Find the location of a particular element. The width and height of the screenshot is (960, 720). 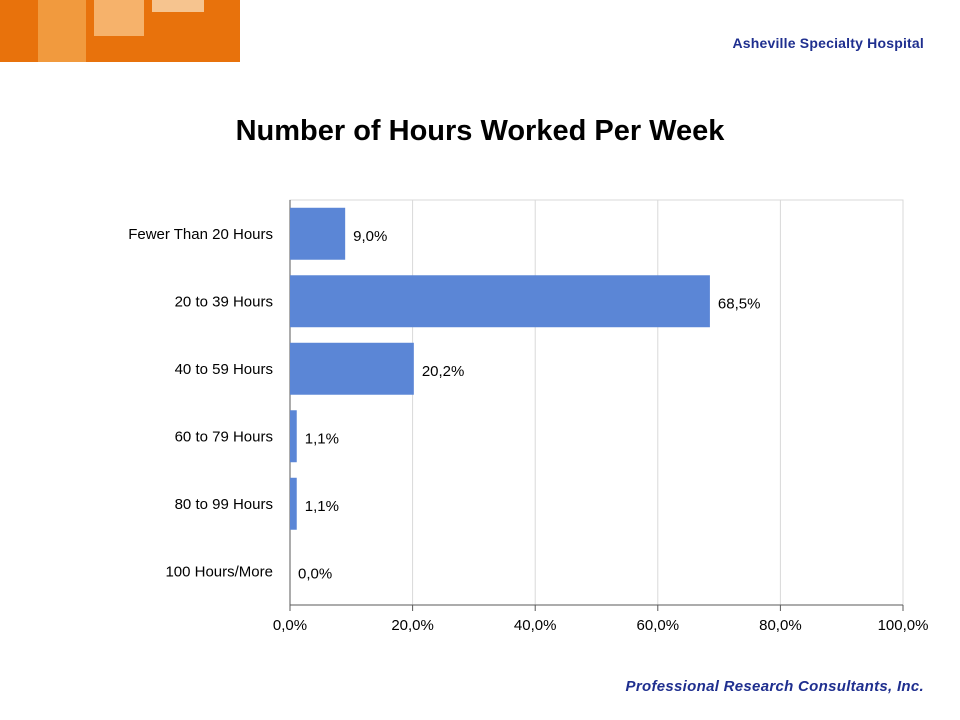

x-tick-label: 0,0% is located at coordinates (290, 625).